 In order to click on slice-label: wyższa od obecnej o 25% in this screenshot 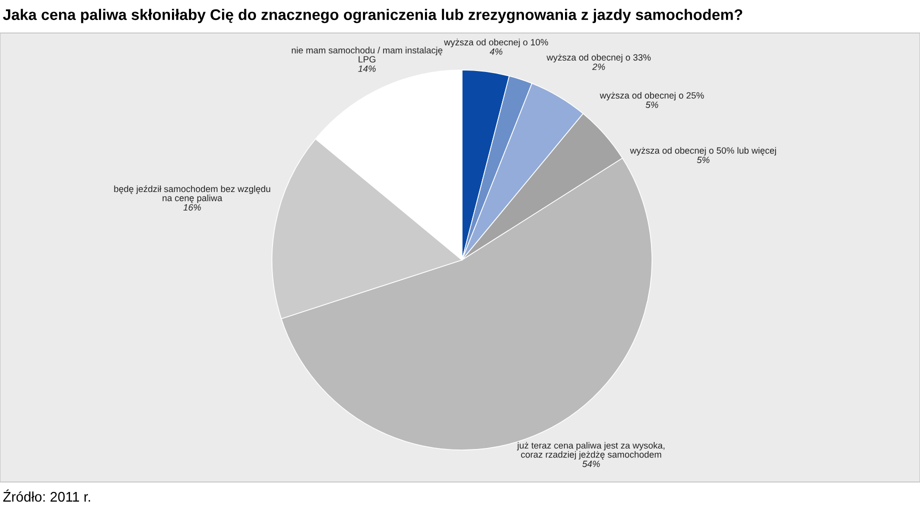, I will do `click(652, 96)`.